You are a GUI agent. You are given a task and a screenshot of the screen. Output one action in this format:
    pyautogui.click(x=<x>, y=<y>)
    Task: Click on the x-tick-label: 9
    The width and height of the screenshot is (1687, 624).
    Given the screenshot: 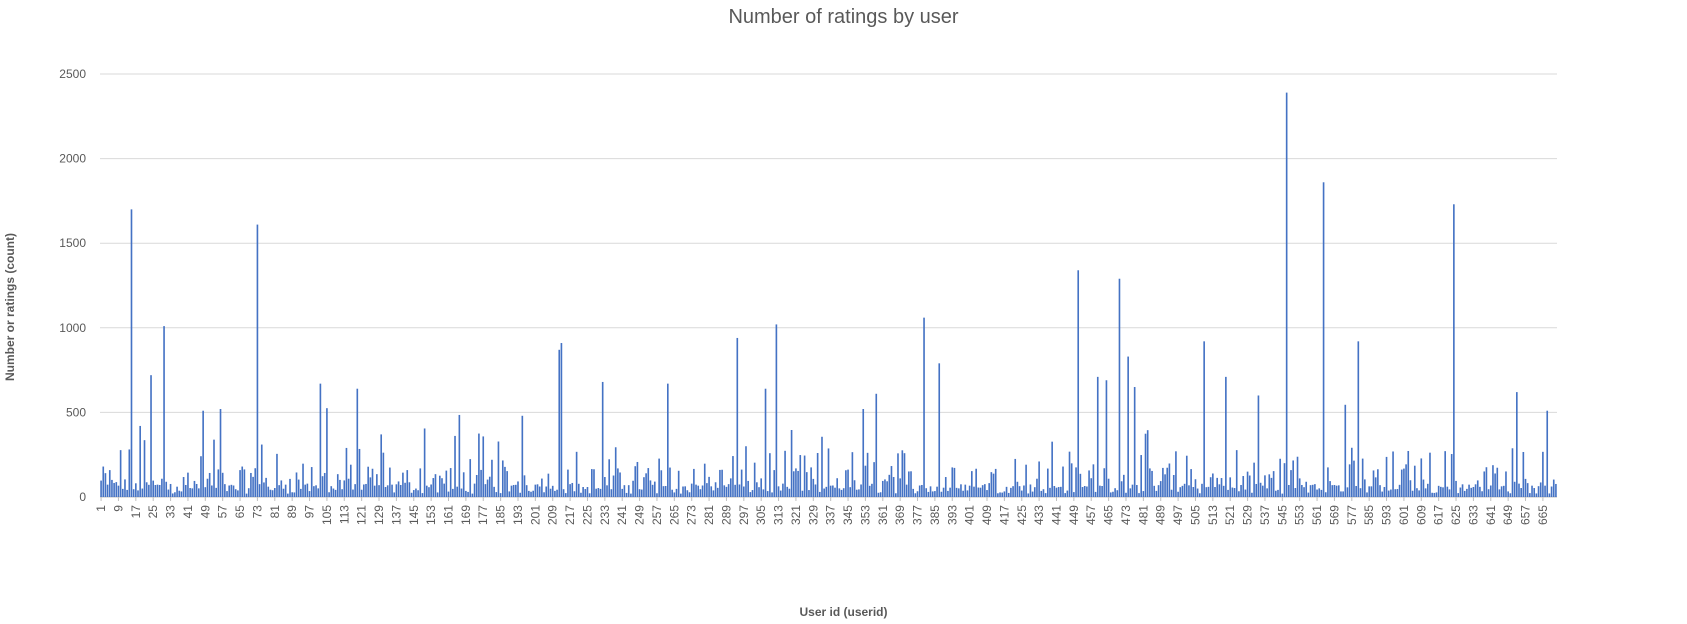 What is the action you would take?
    pyautogui.click(x=118, y=508)
    